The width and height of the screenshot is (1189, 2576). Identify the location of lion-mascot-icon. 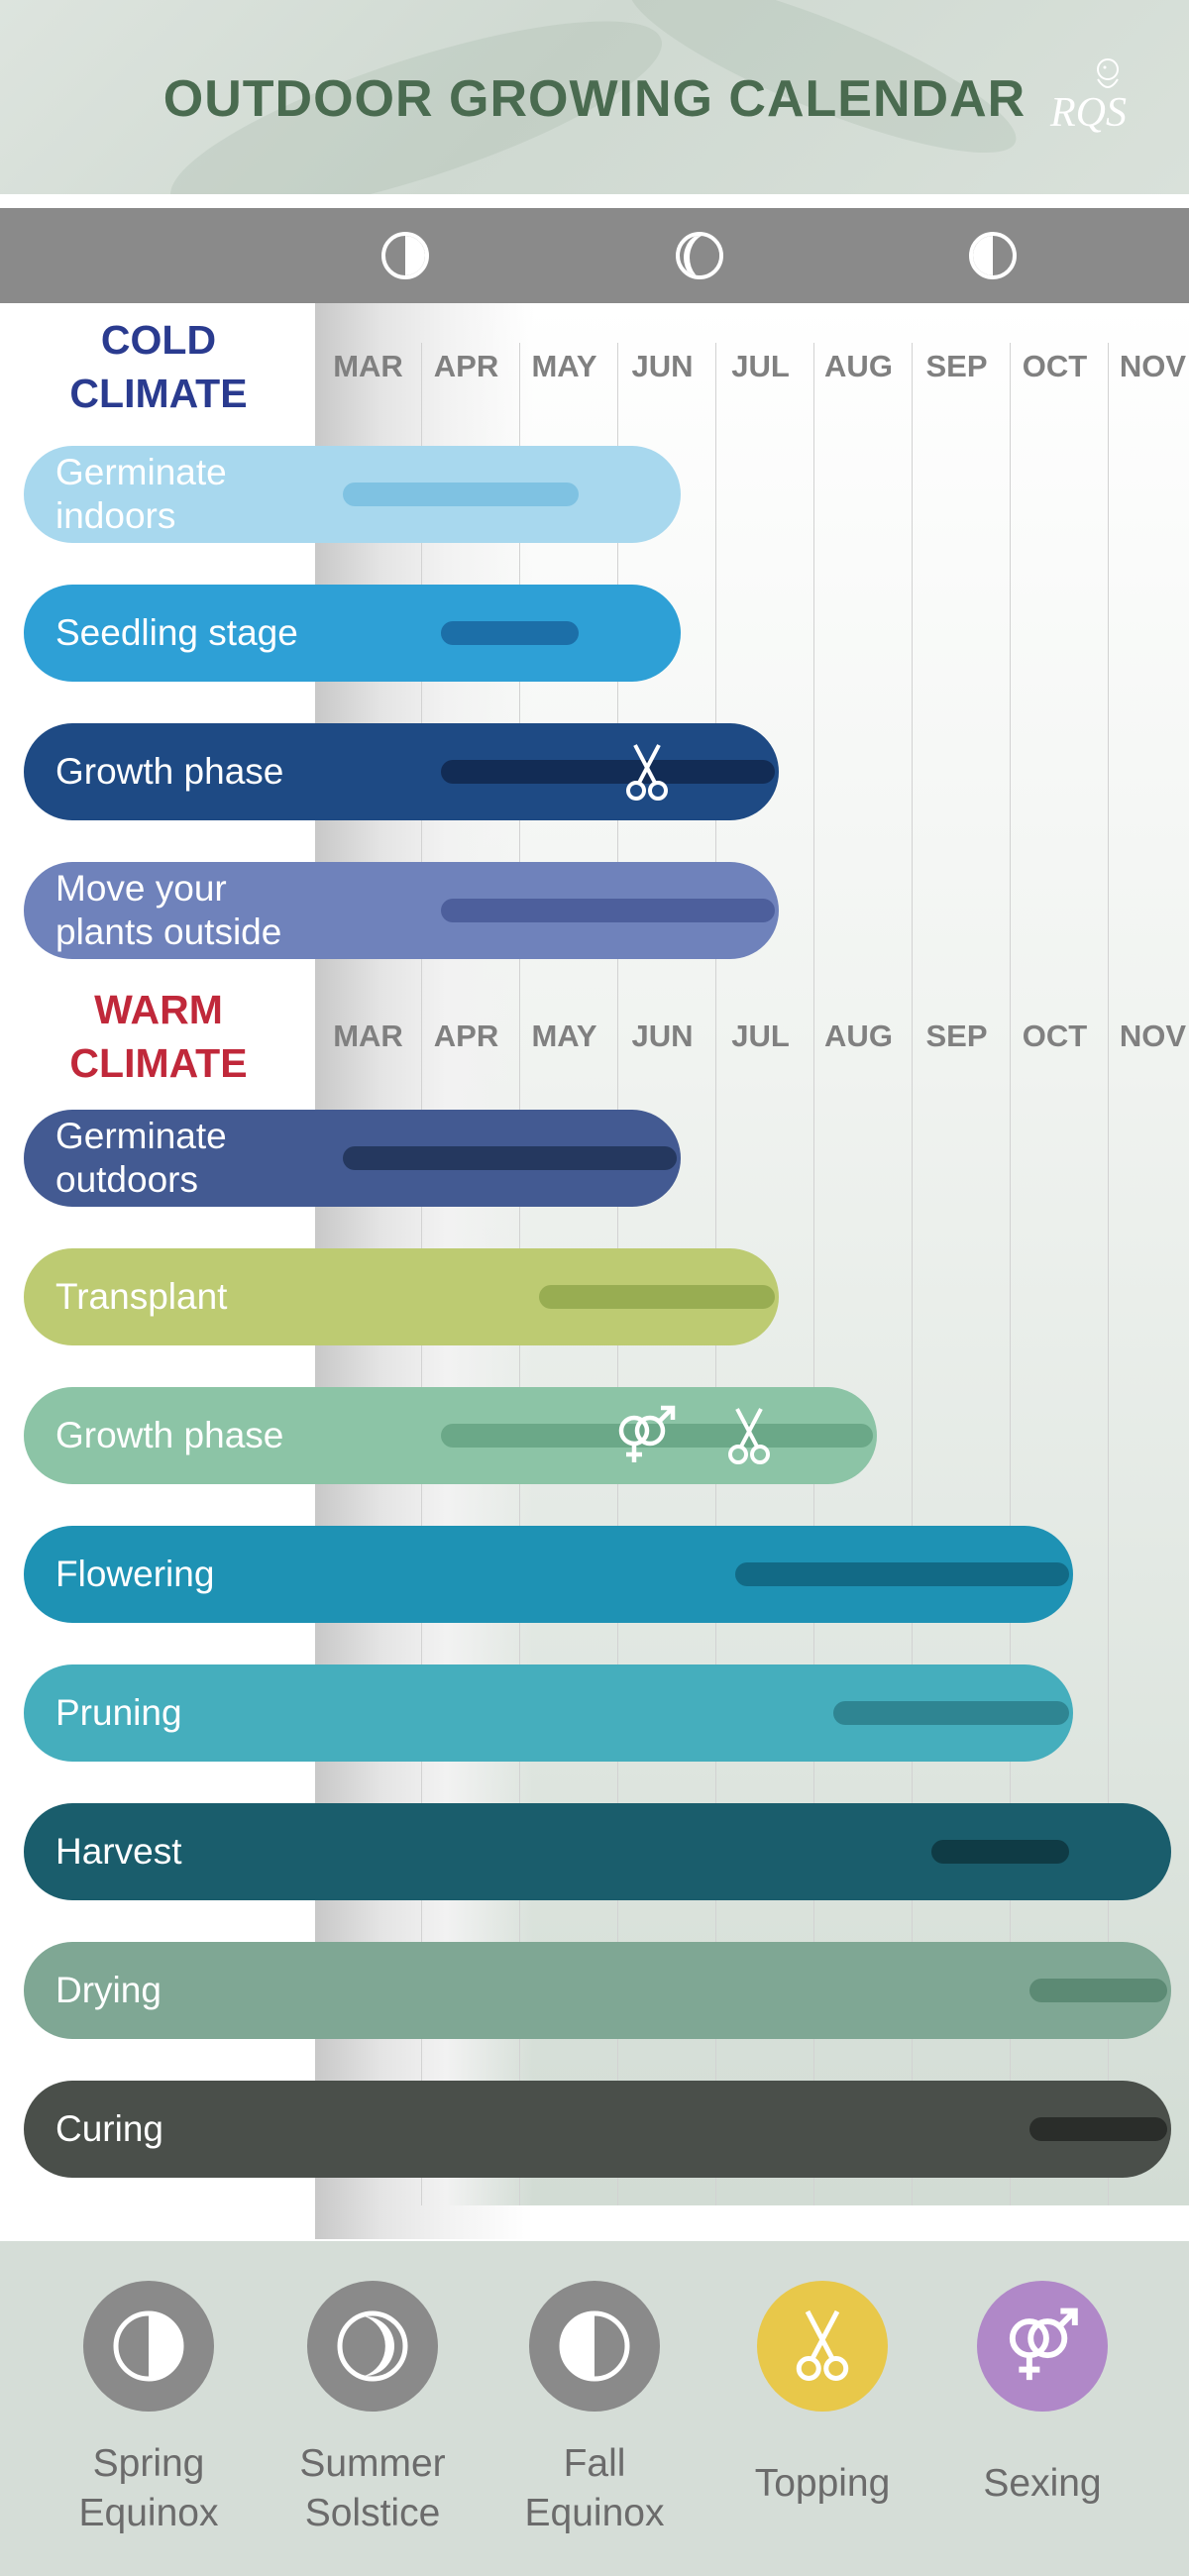
(1108, 73).